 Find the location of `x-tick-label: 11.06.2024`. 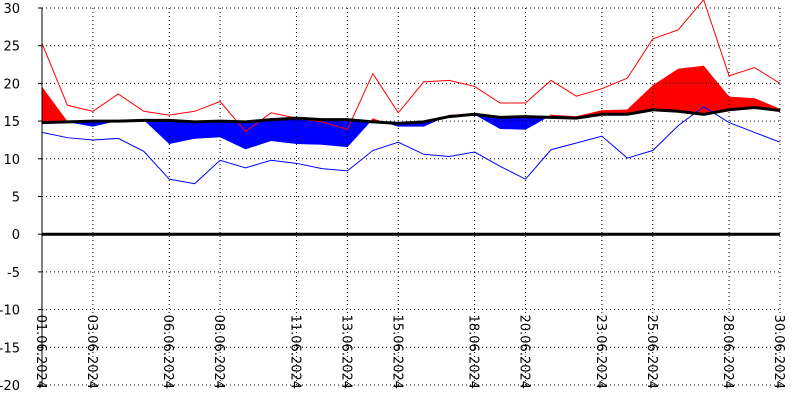

x-tick-label: 11.06.2024 is located at coordinates (294, 352).